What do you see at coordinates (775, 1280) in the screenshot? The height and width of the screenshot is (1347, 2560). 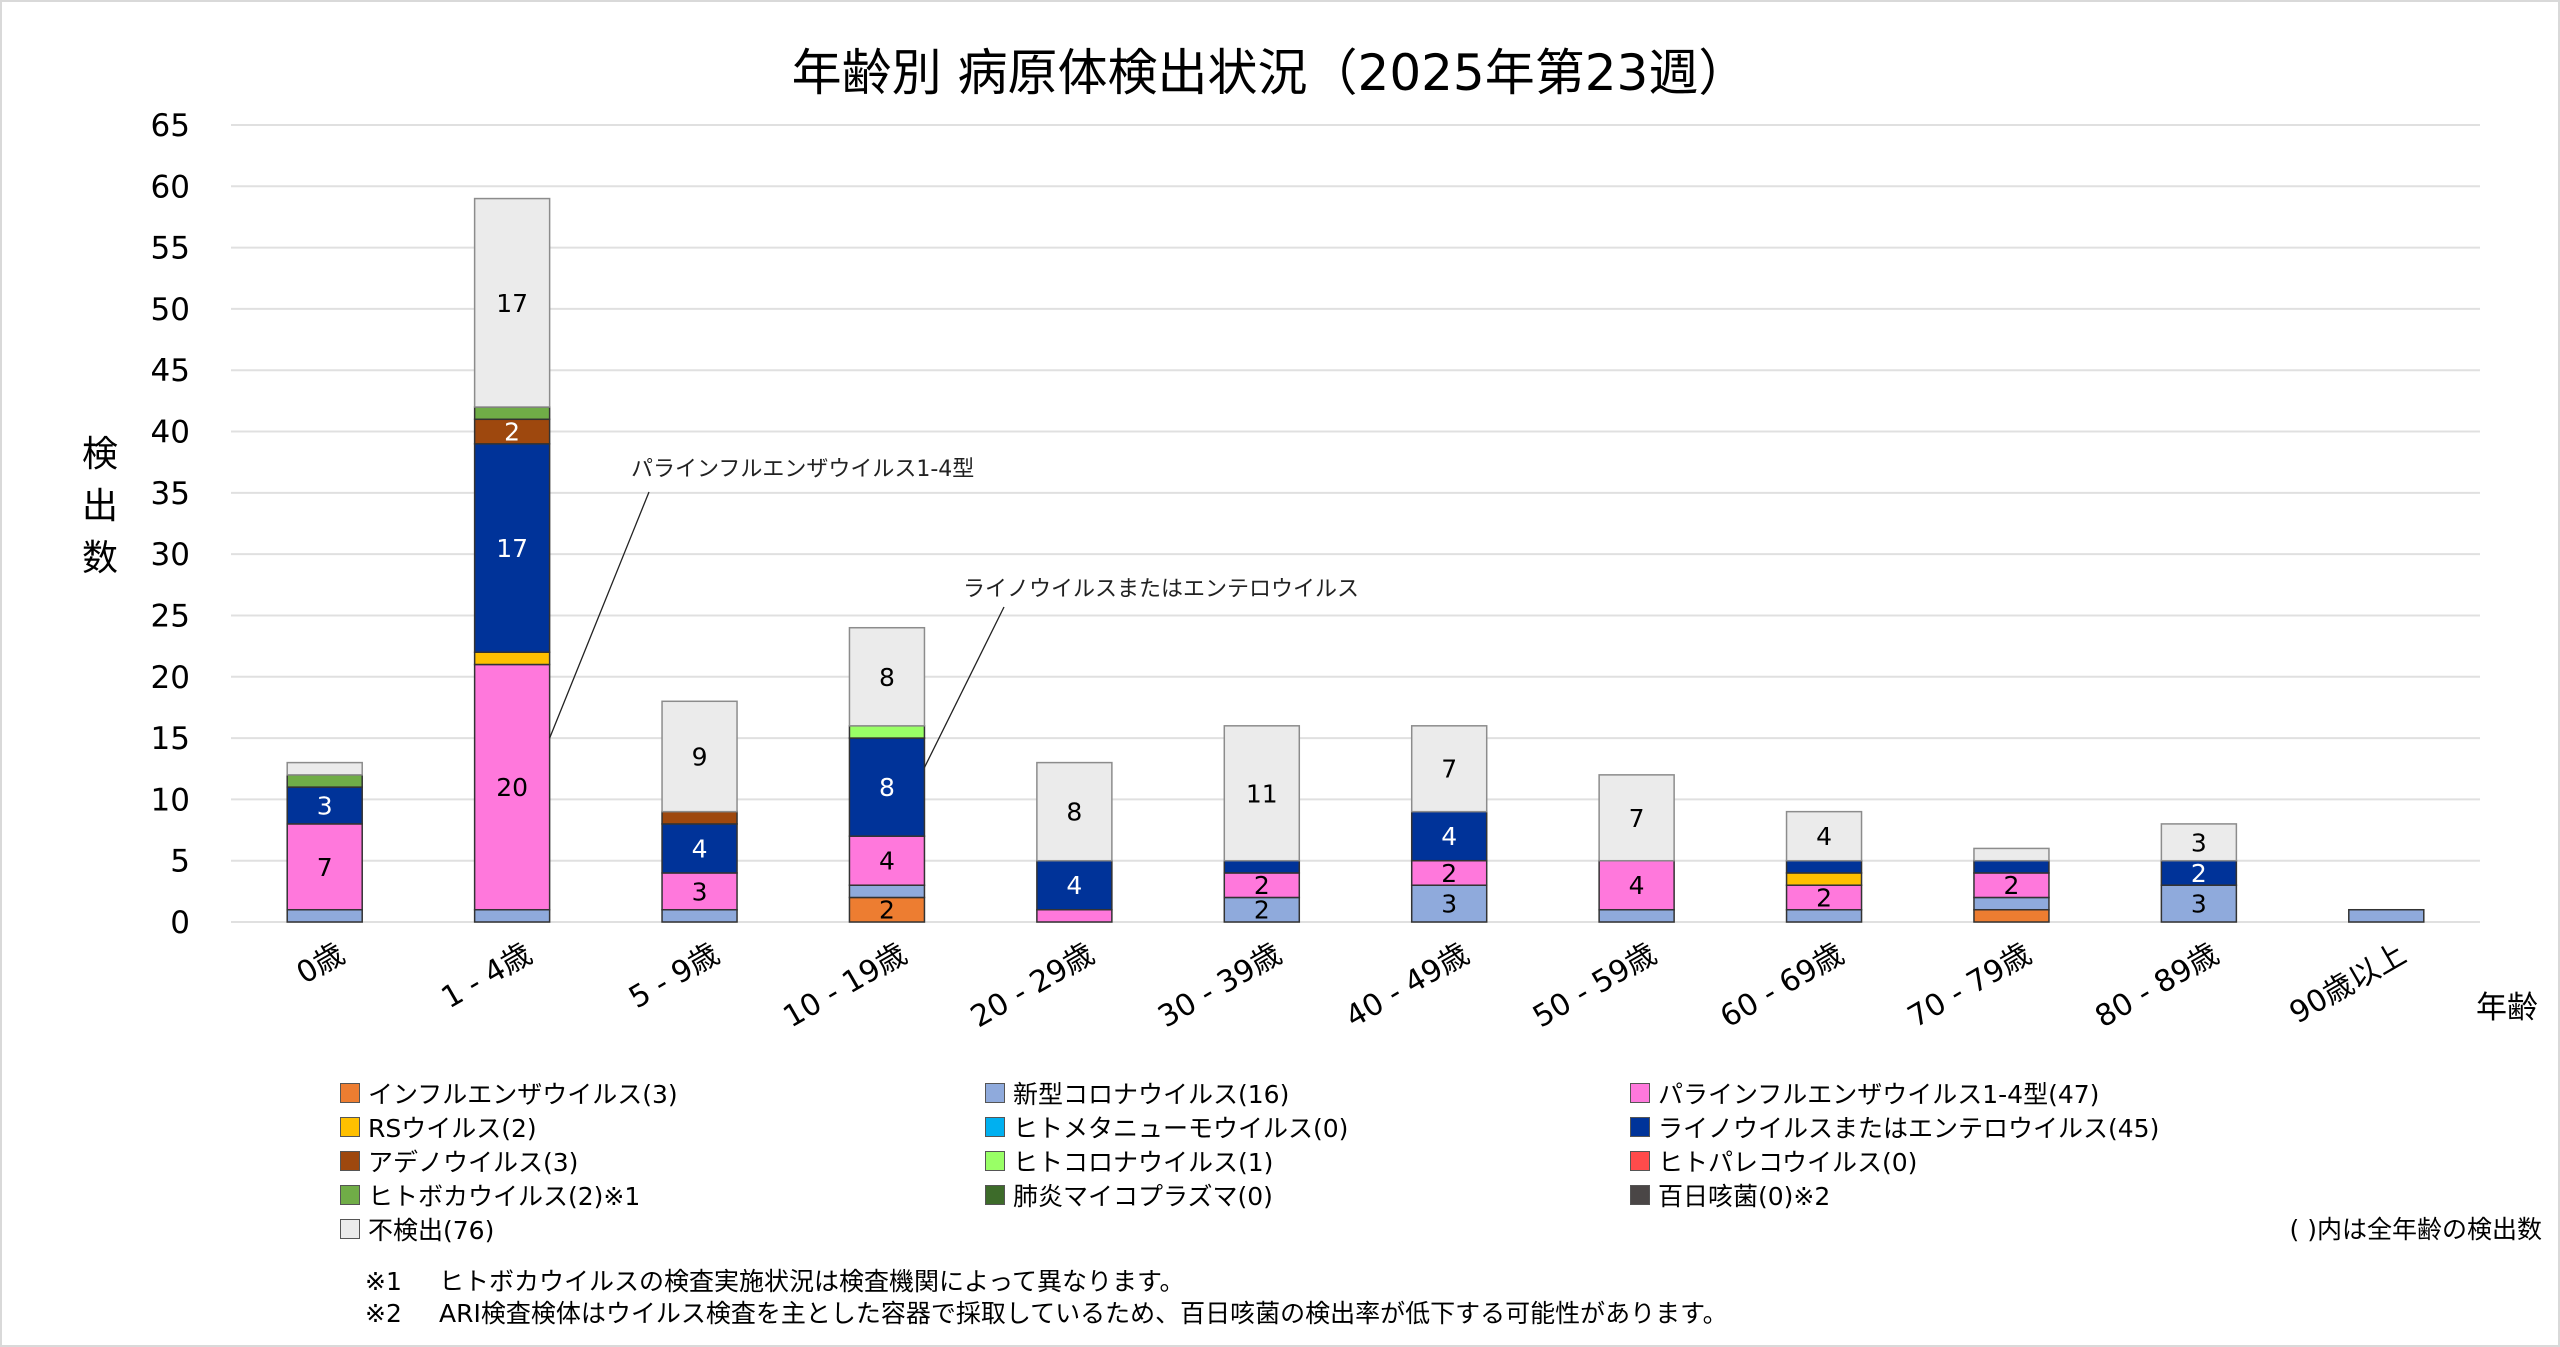 I see `footnote-1: ※1 ヒトボカウイルスの検査実施状況は検査機関によって異なります。` at bounding box center [775, 1280].